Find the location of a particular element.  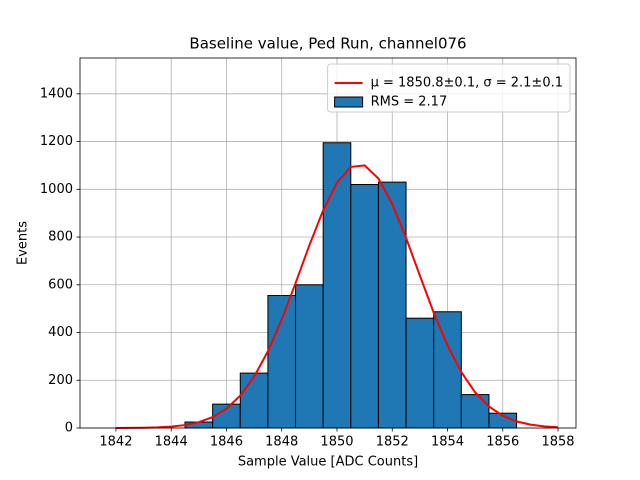

x-tick-label: 1848 is located at coordinates (281, 442).